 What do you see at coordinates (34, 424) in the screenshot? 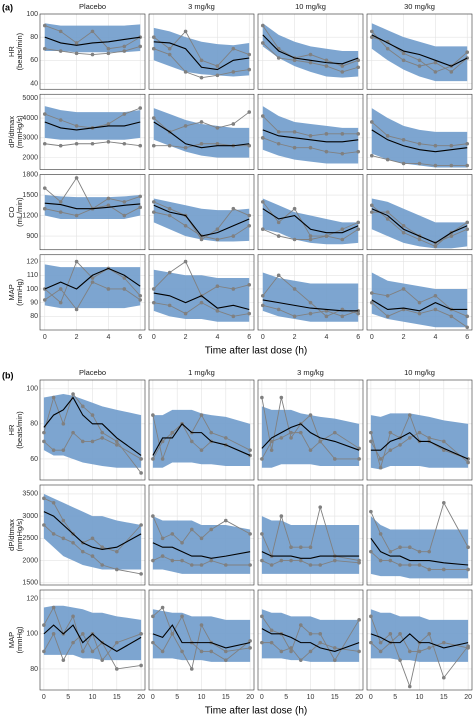
I see `y-tick-label: 80` at bounding box center [34, 424].